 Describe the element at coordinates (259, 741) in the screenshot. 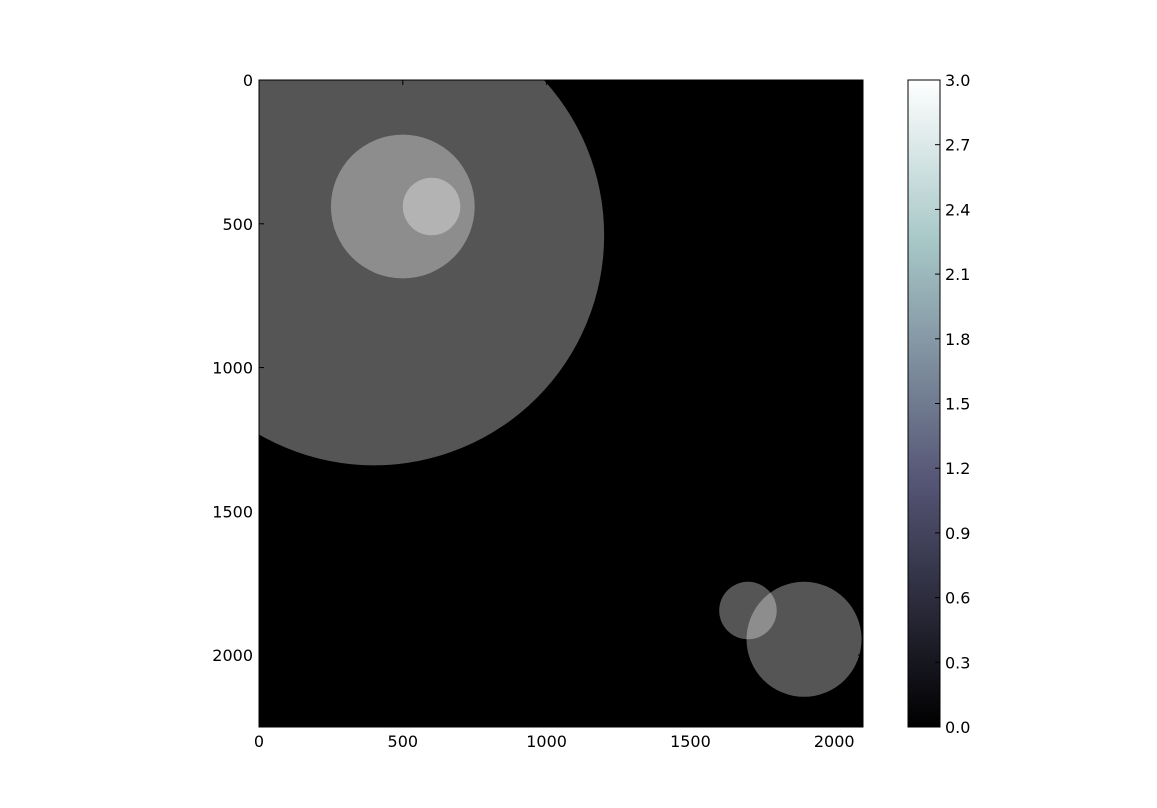

I see `x-tick-label: 0` at that location.